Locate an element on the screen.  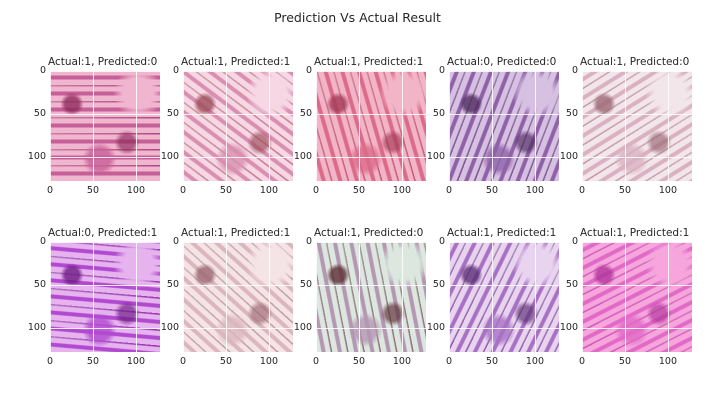
panel-title: Actual:1, Predicted:0 is located at coordinates (369, 233).